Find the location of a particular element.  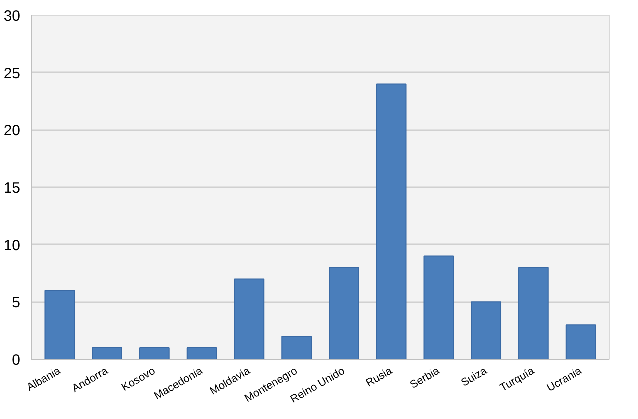

y-tick-label: 10 is located at coordinates (12, 245).